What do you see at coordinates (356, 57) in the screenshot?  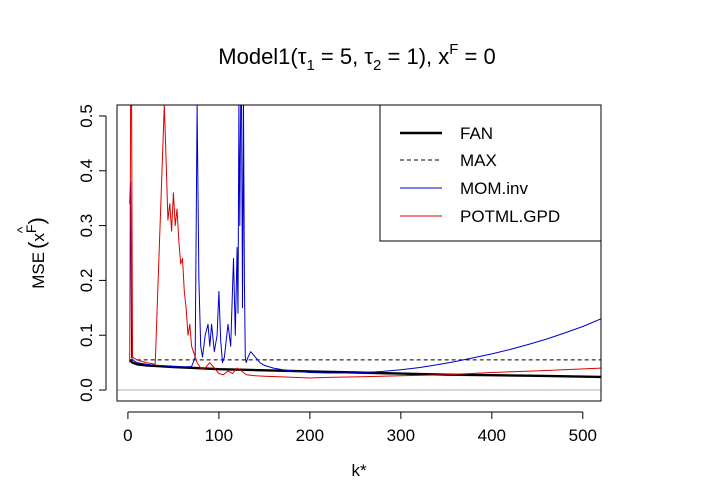 I see `chart-title: Model1(τ1 = 5, τ2 = 1), xF = 0` at bounding box center [356, 57].